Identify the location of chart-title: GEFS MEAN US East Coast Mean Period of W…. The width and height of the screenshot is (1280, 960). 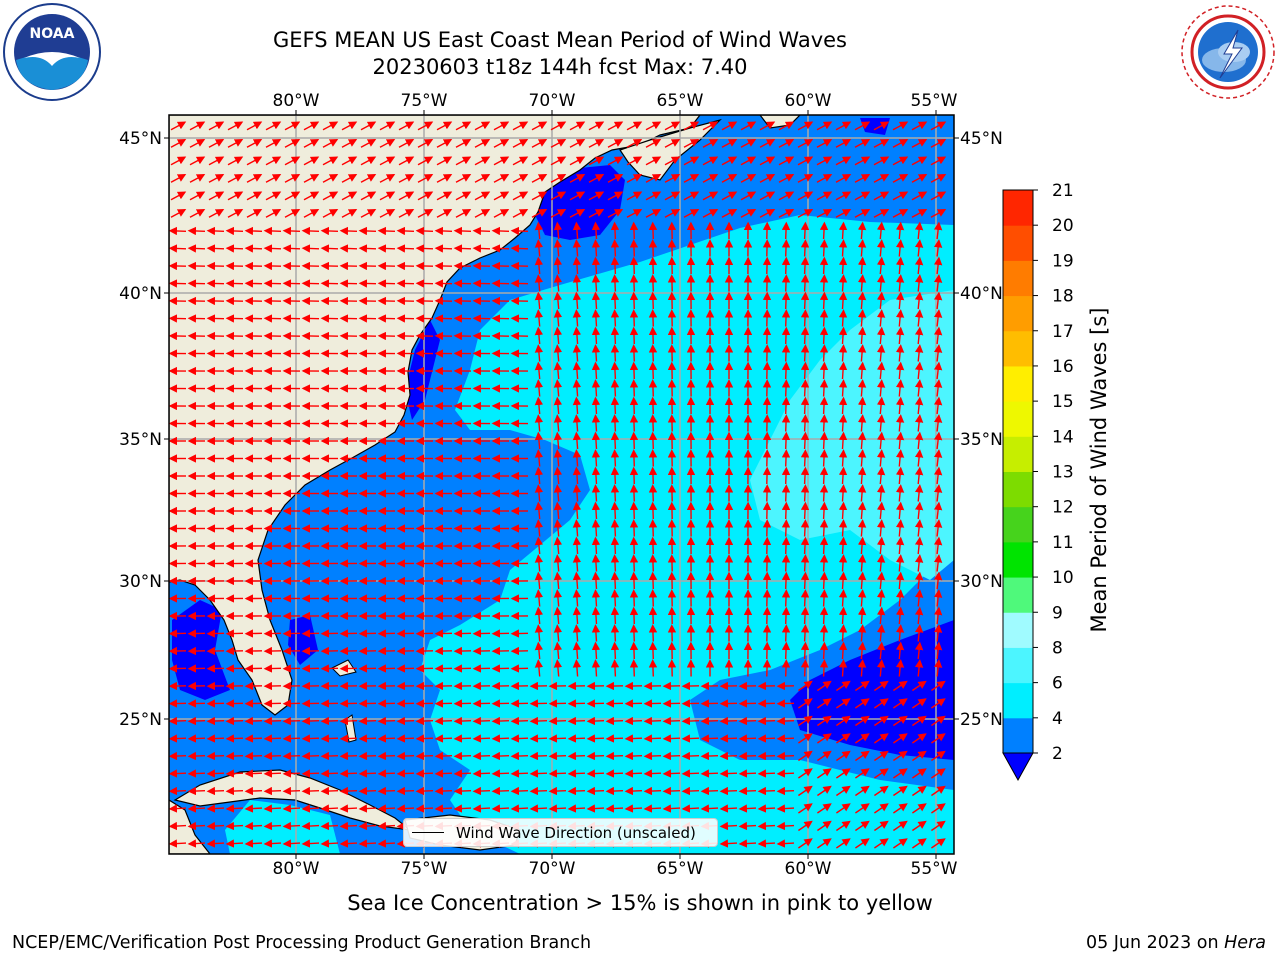
(560, 40).